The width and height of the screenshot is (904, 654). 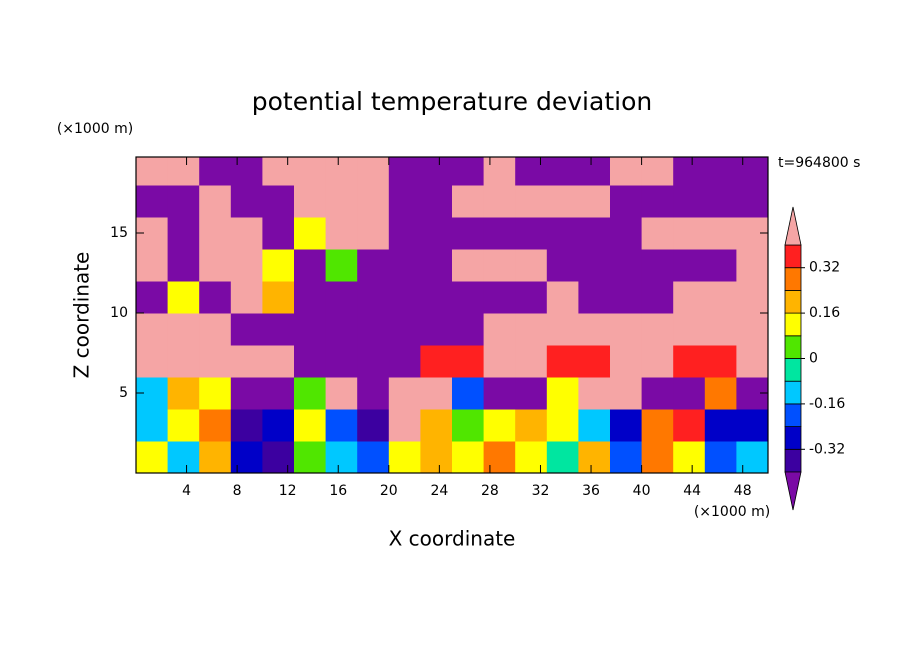 I want to click on y-unit: (×1000 m), so click(x=95, y=129).